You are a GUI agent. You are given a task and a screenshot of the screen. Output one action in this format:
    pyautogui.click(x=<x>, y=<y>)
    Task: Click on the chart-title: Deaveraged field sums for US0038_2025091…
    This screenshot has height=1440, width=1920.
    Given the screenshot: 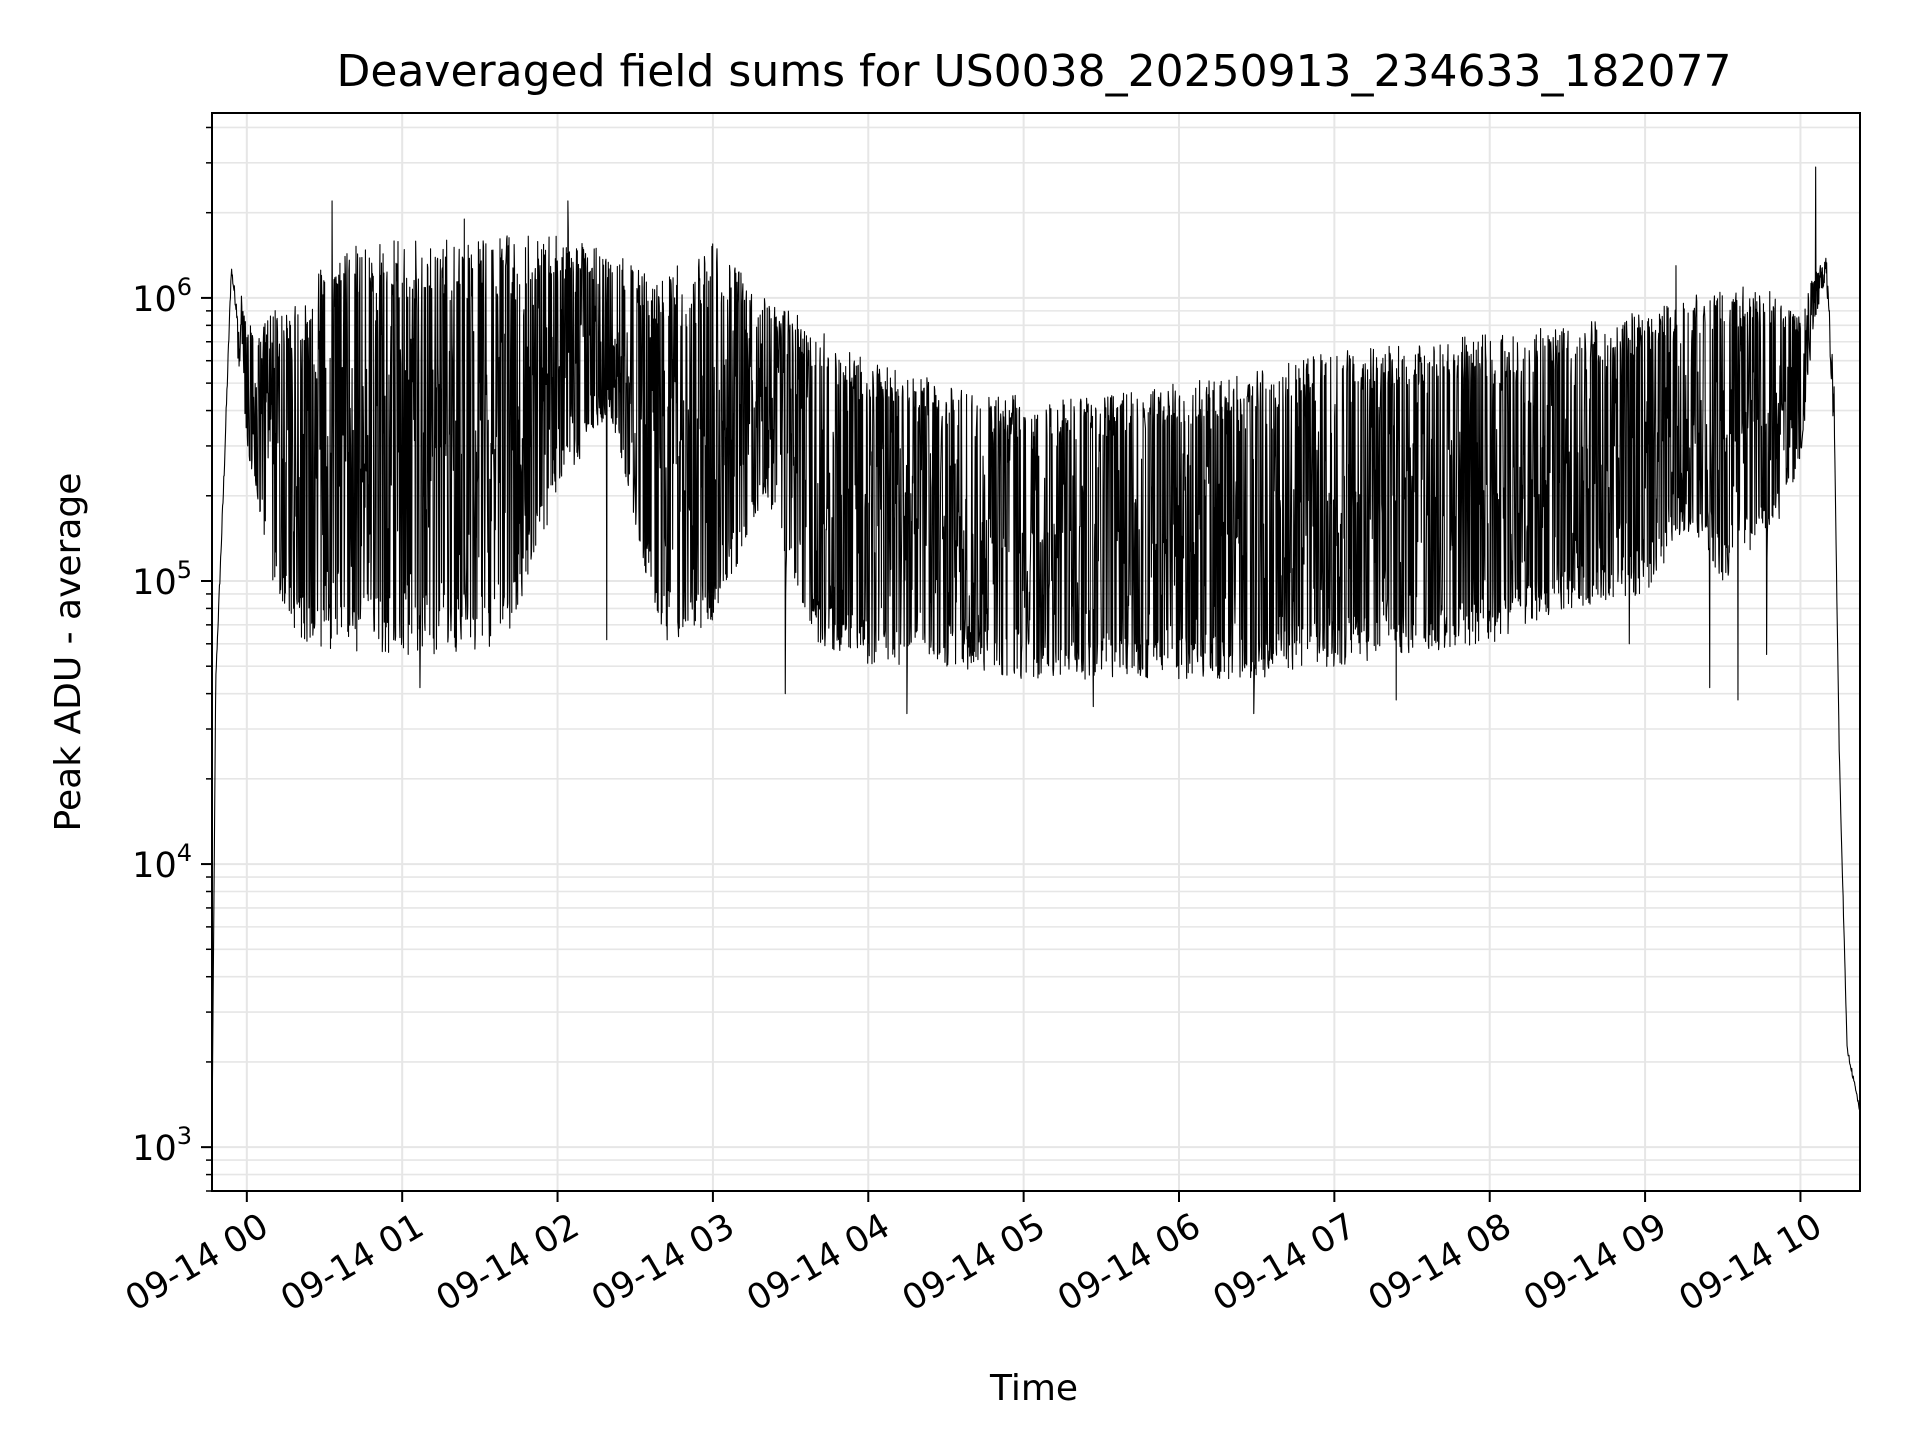 What is the action you would take?
    pyautogui.click(x=1034, y=71)
    